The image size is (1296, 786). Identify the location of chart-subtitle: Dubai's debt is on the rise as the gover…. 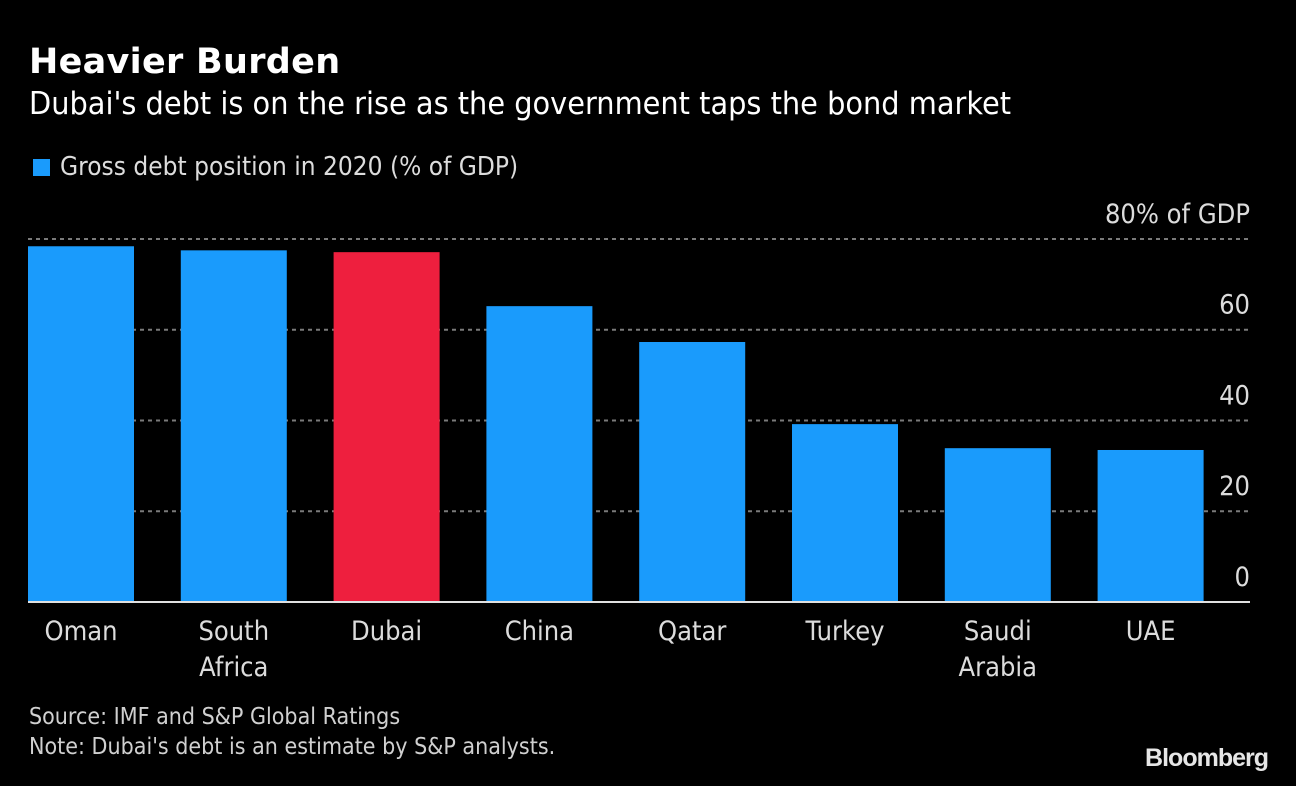
(520, 104).